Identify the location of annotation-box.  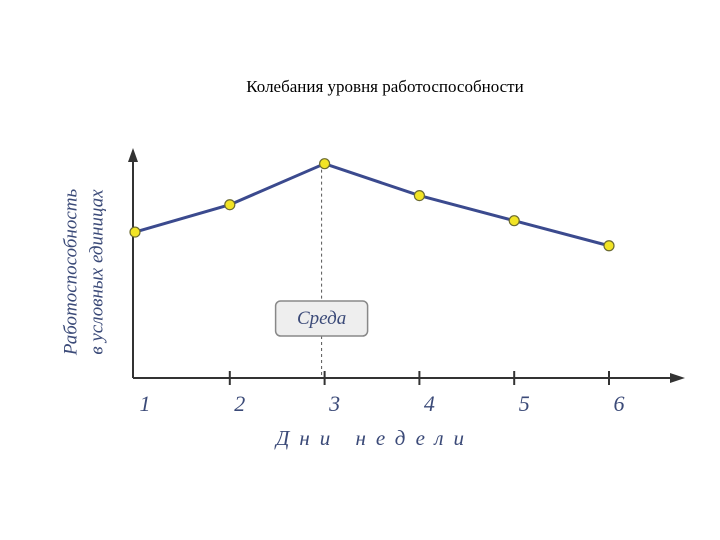
(321, 318).